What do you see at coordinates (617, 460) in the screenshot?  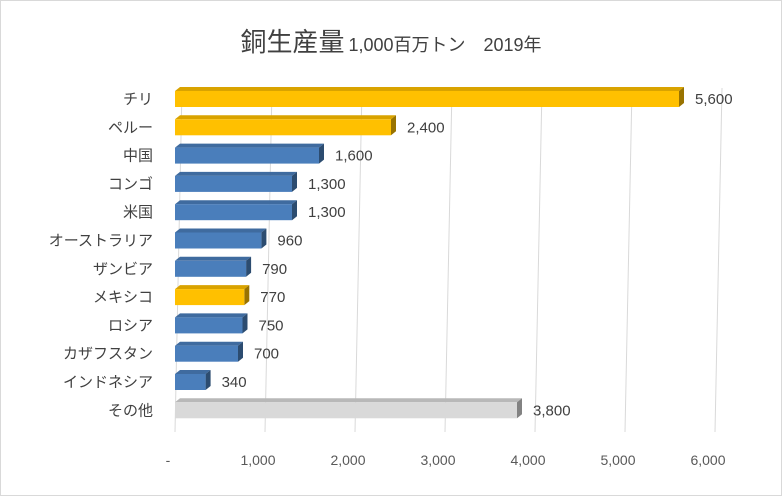 I see `x-tick-label: 5,000` at bounding box center [617, 460].